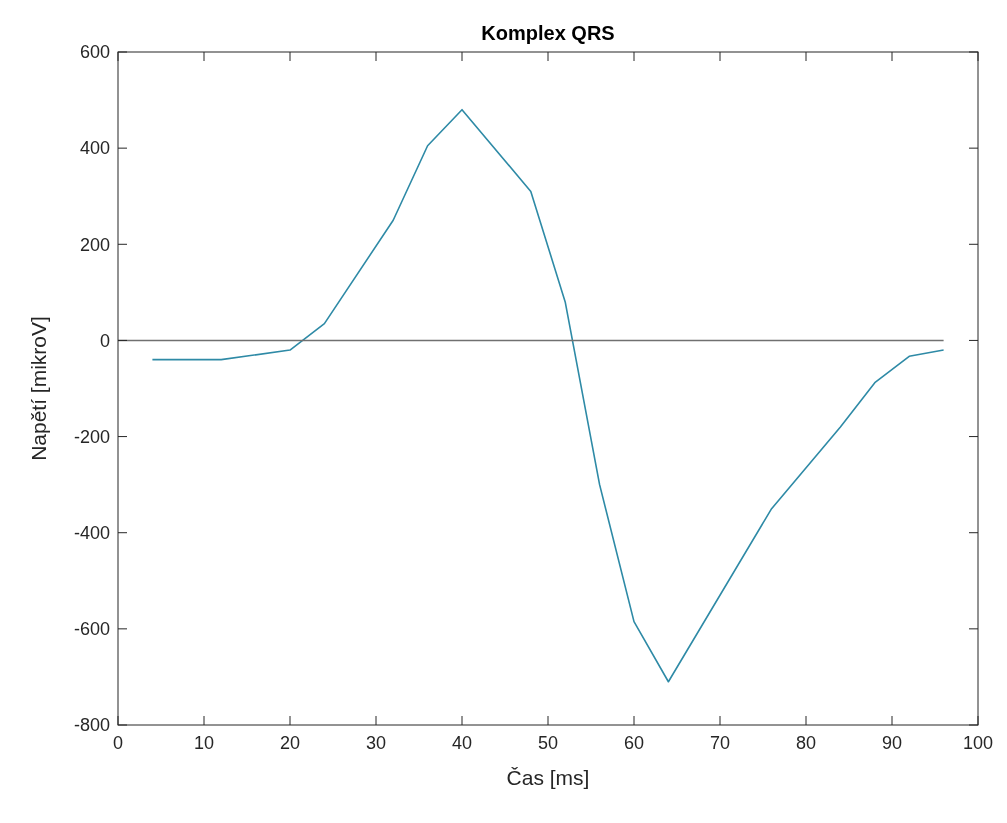 This screenshot has width=1007, height=823. What do you see at coordinates (91, 436) in the screenshot?
I see `y-tick-label: -200` at bounding box center [91, 436].